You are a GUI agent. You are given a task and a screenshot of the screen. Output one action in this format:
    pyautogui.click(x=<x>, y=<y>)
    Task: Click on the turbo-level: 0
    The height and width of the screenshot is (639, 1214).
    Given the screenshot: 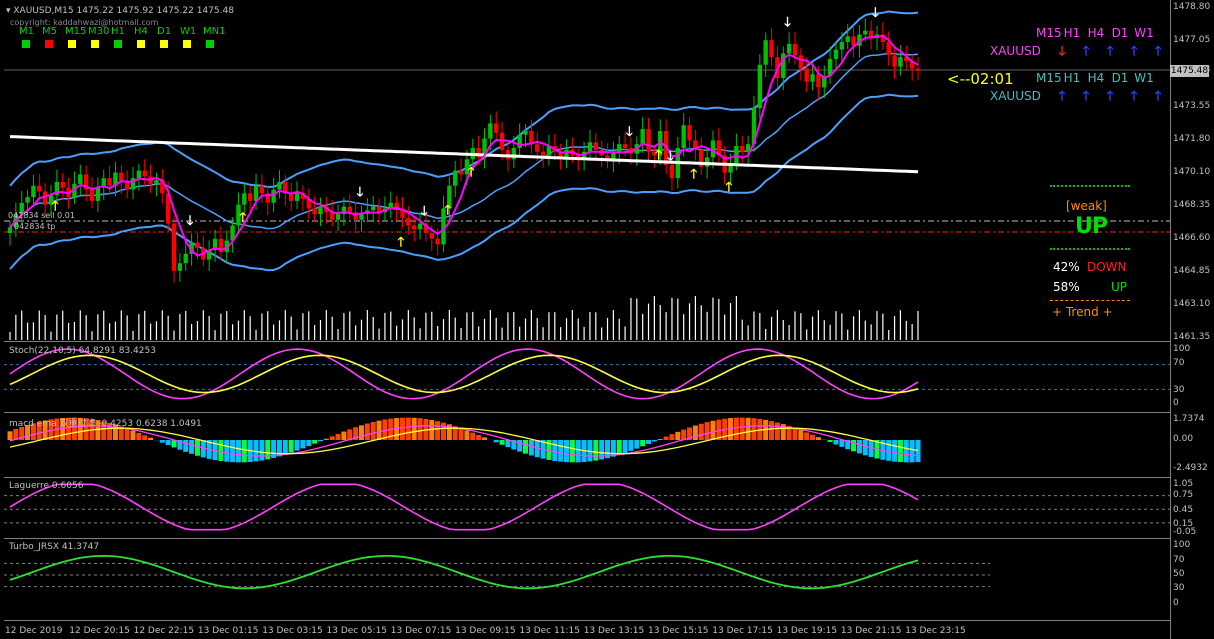 What is the action you would take?
    pyautogui.click(x=1176, y=603)
    